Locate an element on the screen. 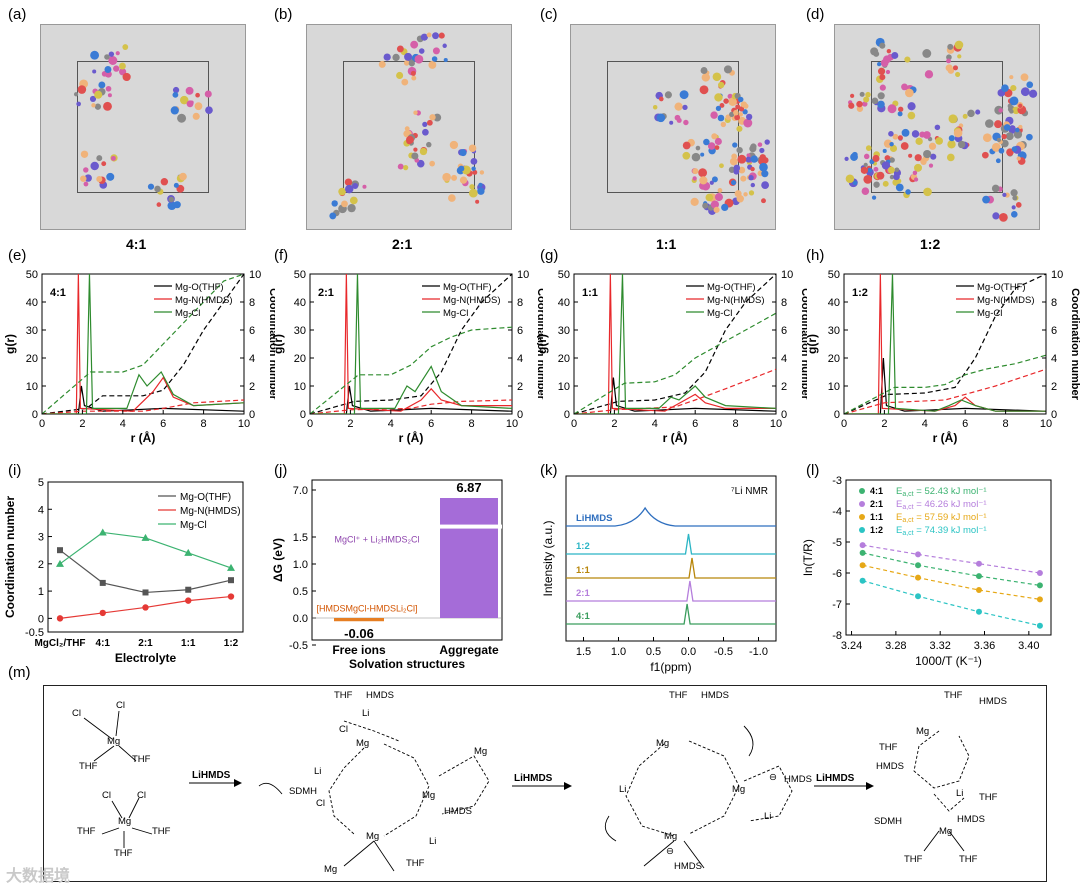  y-axis-label: Coordination number is located at coordinates (10, 557).